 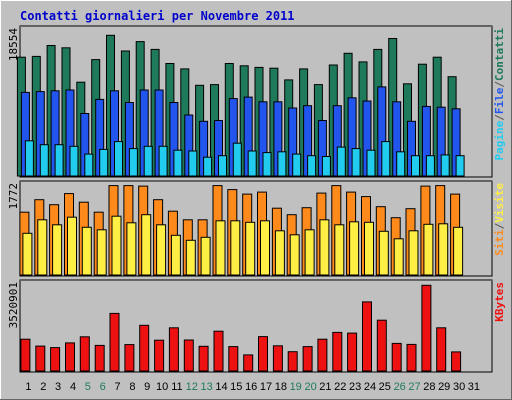 What do you see at coordinates (499, 302) in the screenshot?
I see `legend-item: KBytes` at bounding box center [499, 302].